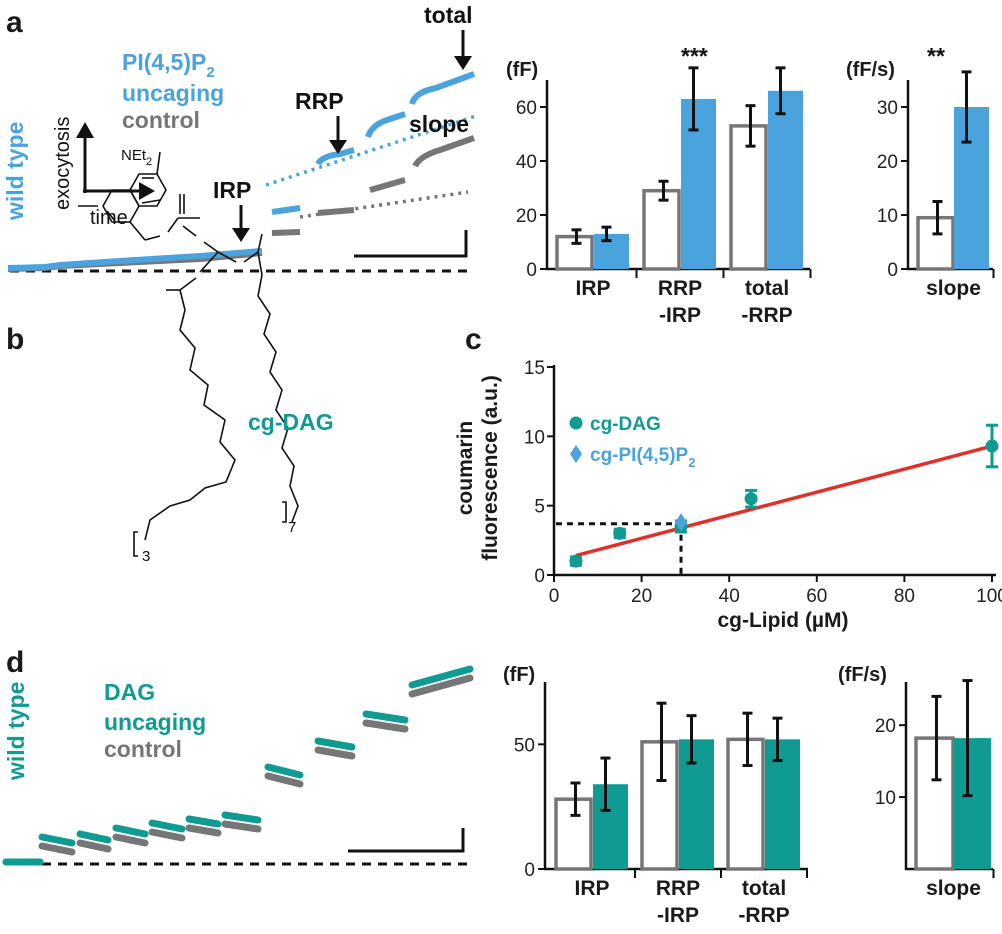 This screenshot has width=1002, height=934. I want to click on control-trace-seg3, so click(387, 185).